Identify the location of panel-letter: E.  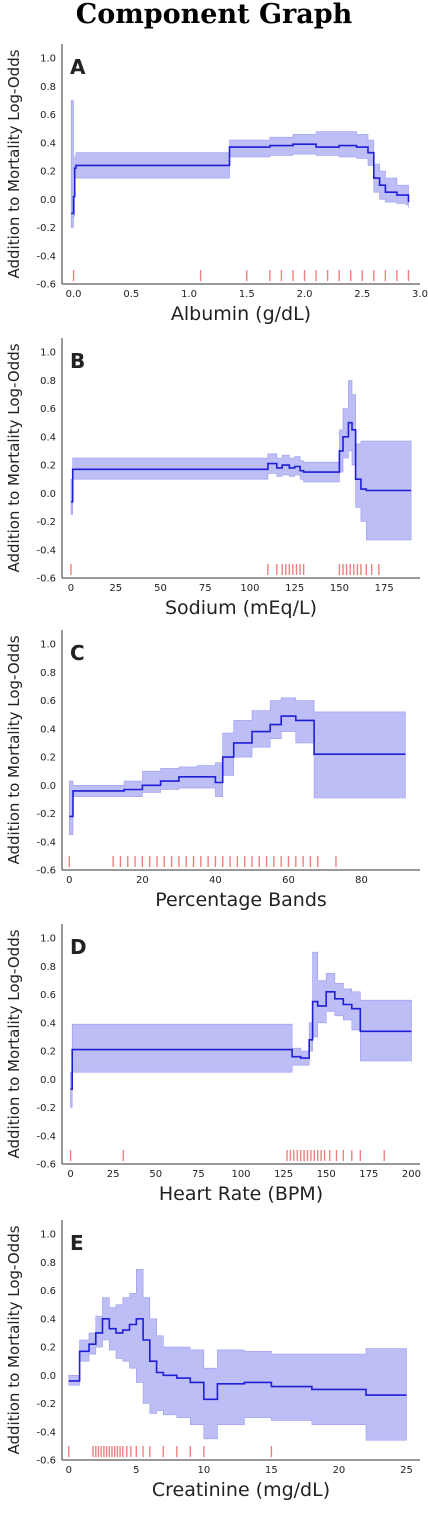
(77, 1243).